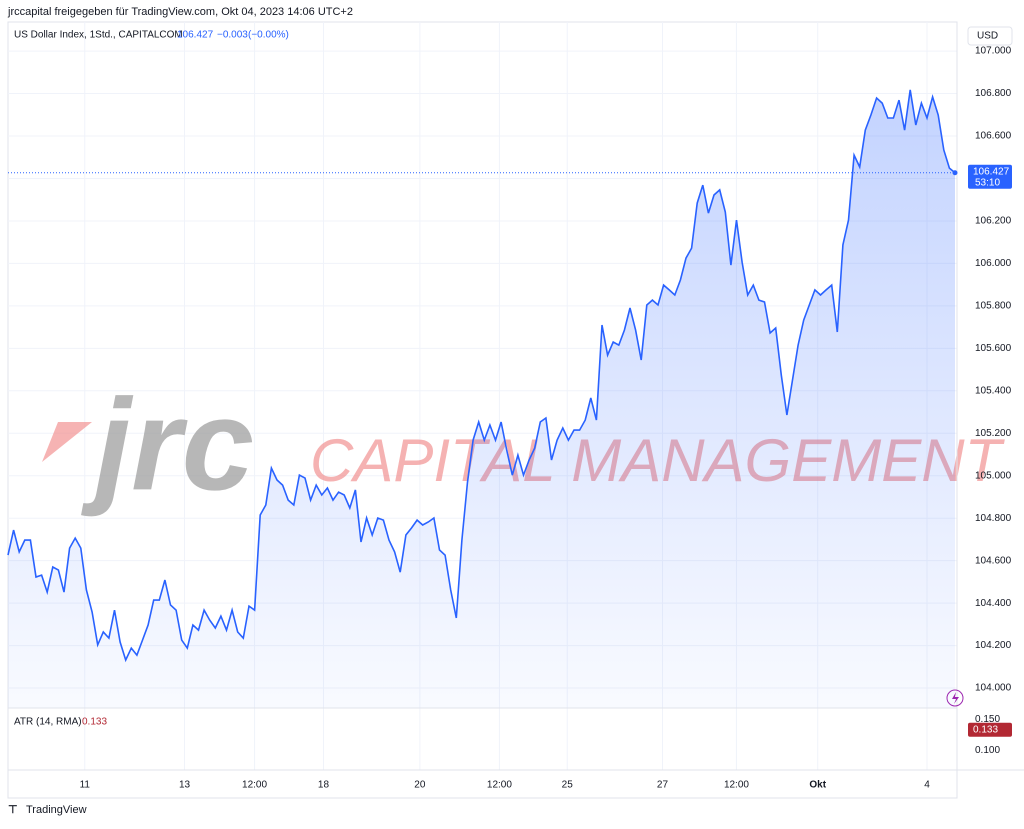 Image resolution: width=1024 pixels, height=829 pixels. What do you see at coordinates (56, 810) in the screenshot?
I see `footer-brand: TradingView` at bounding box center [56, 810].